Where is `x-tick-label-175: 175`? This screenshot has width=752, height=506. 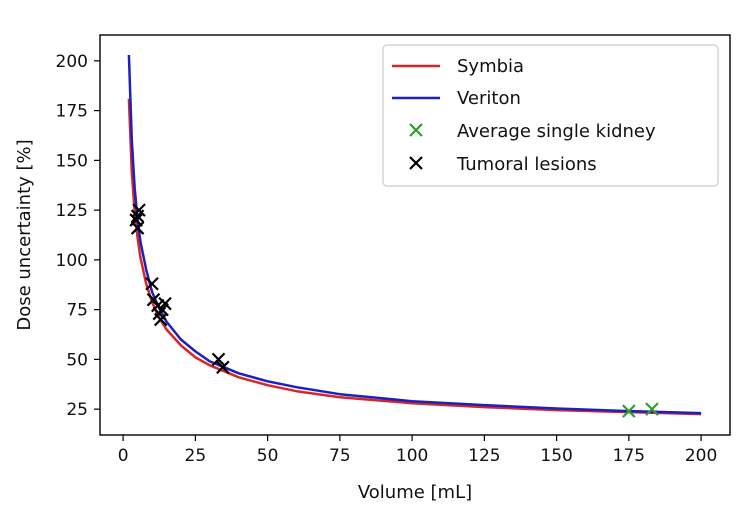 x-tick-label-175: 175 is located at coordinates (629, 456).